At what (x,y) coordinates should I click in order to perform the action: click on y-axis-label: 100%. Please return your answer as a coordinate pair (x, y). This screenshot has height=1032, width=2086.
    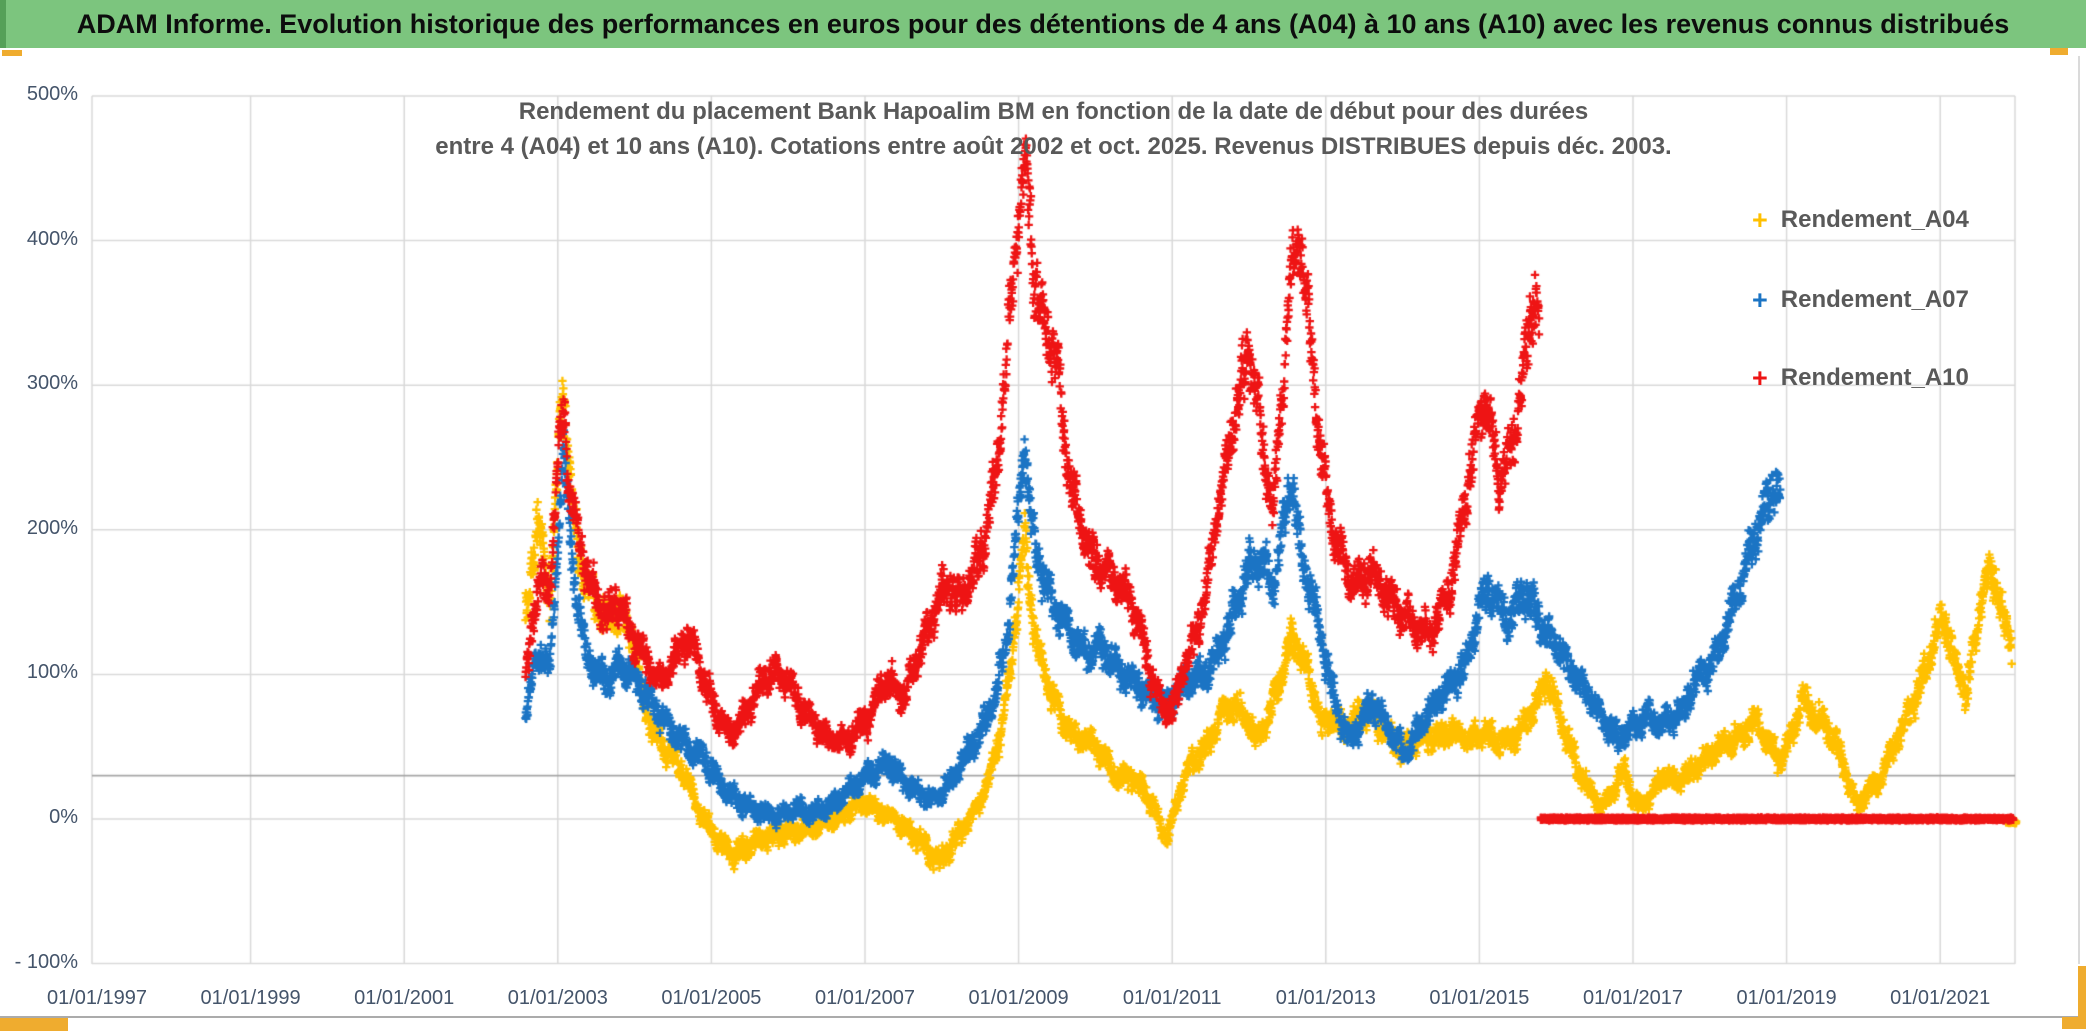
    Looking at the image, I should click on (52, 672).